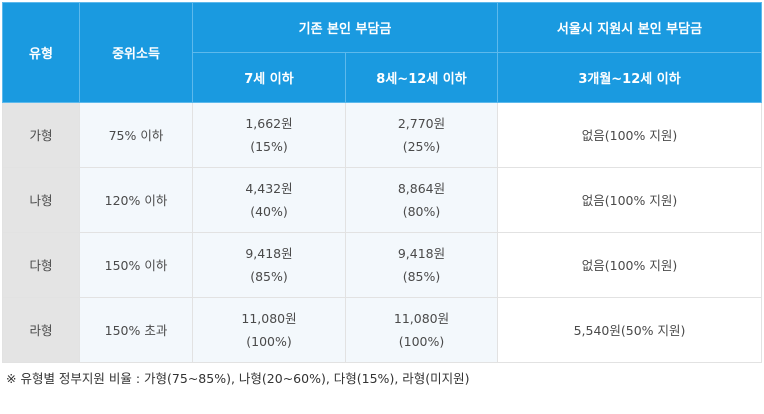 The height and width of the screenshot is (414, 764). Describe the element at coordinates (269, 77) in the screenshot. I see `header-age1: 7세 이하` at that location.